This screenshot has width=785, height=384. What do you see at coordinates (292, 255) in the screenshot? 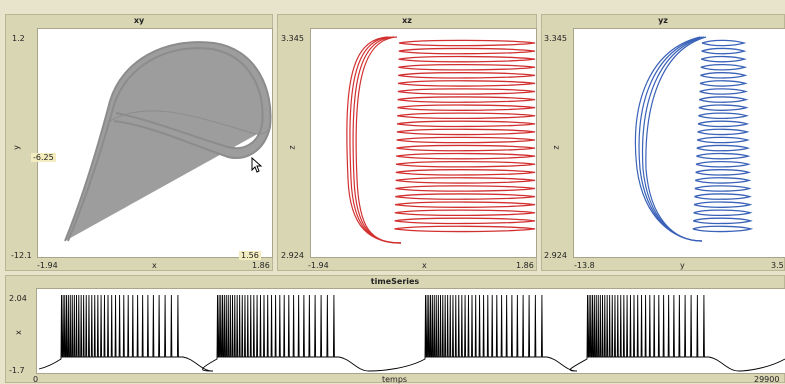
I see `xz-y-min: 2.924` at bounding box center [292, 255].